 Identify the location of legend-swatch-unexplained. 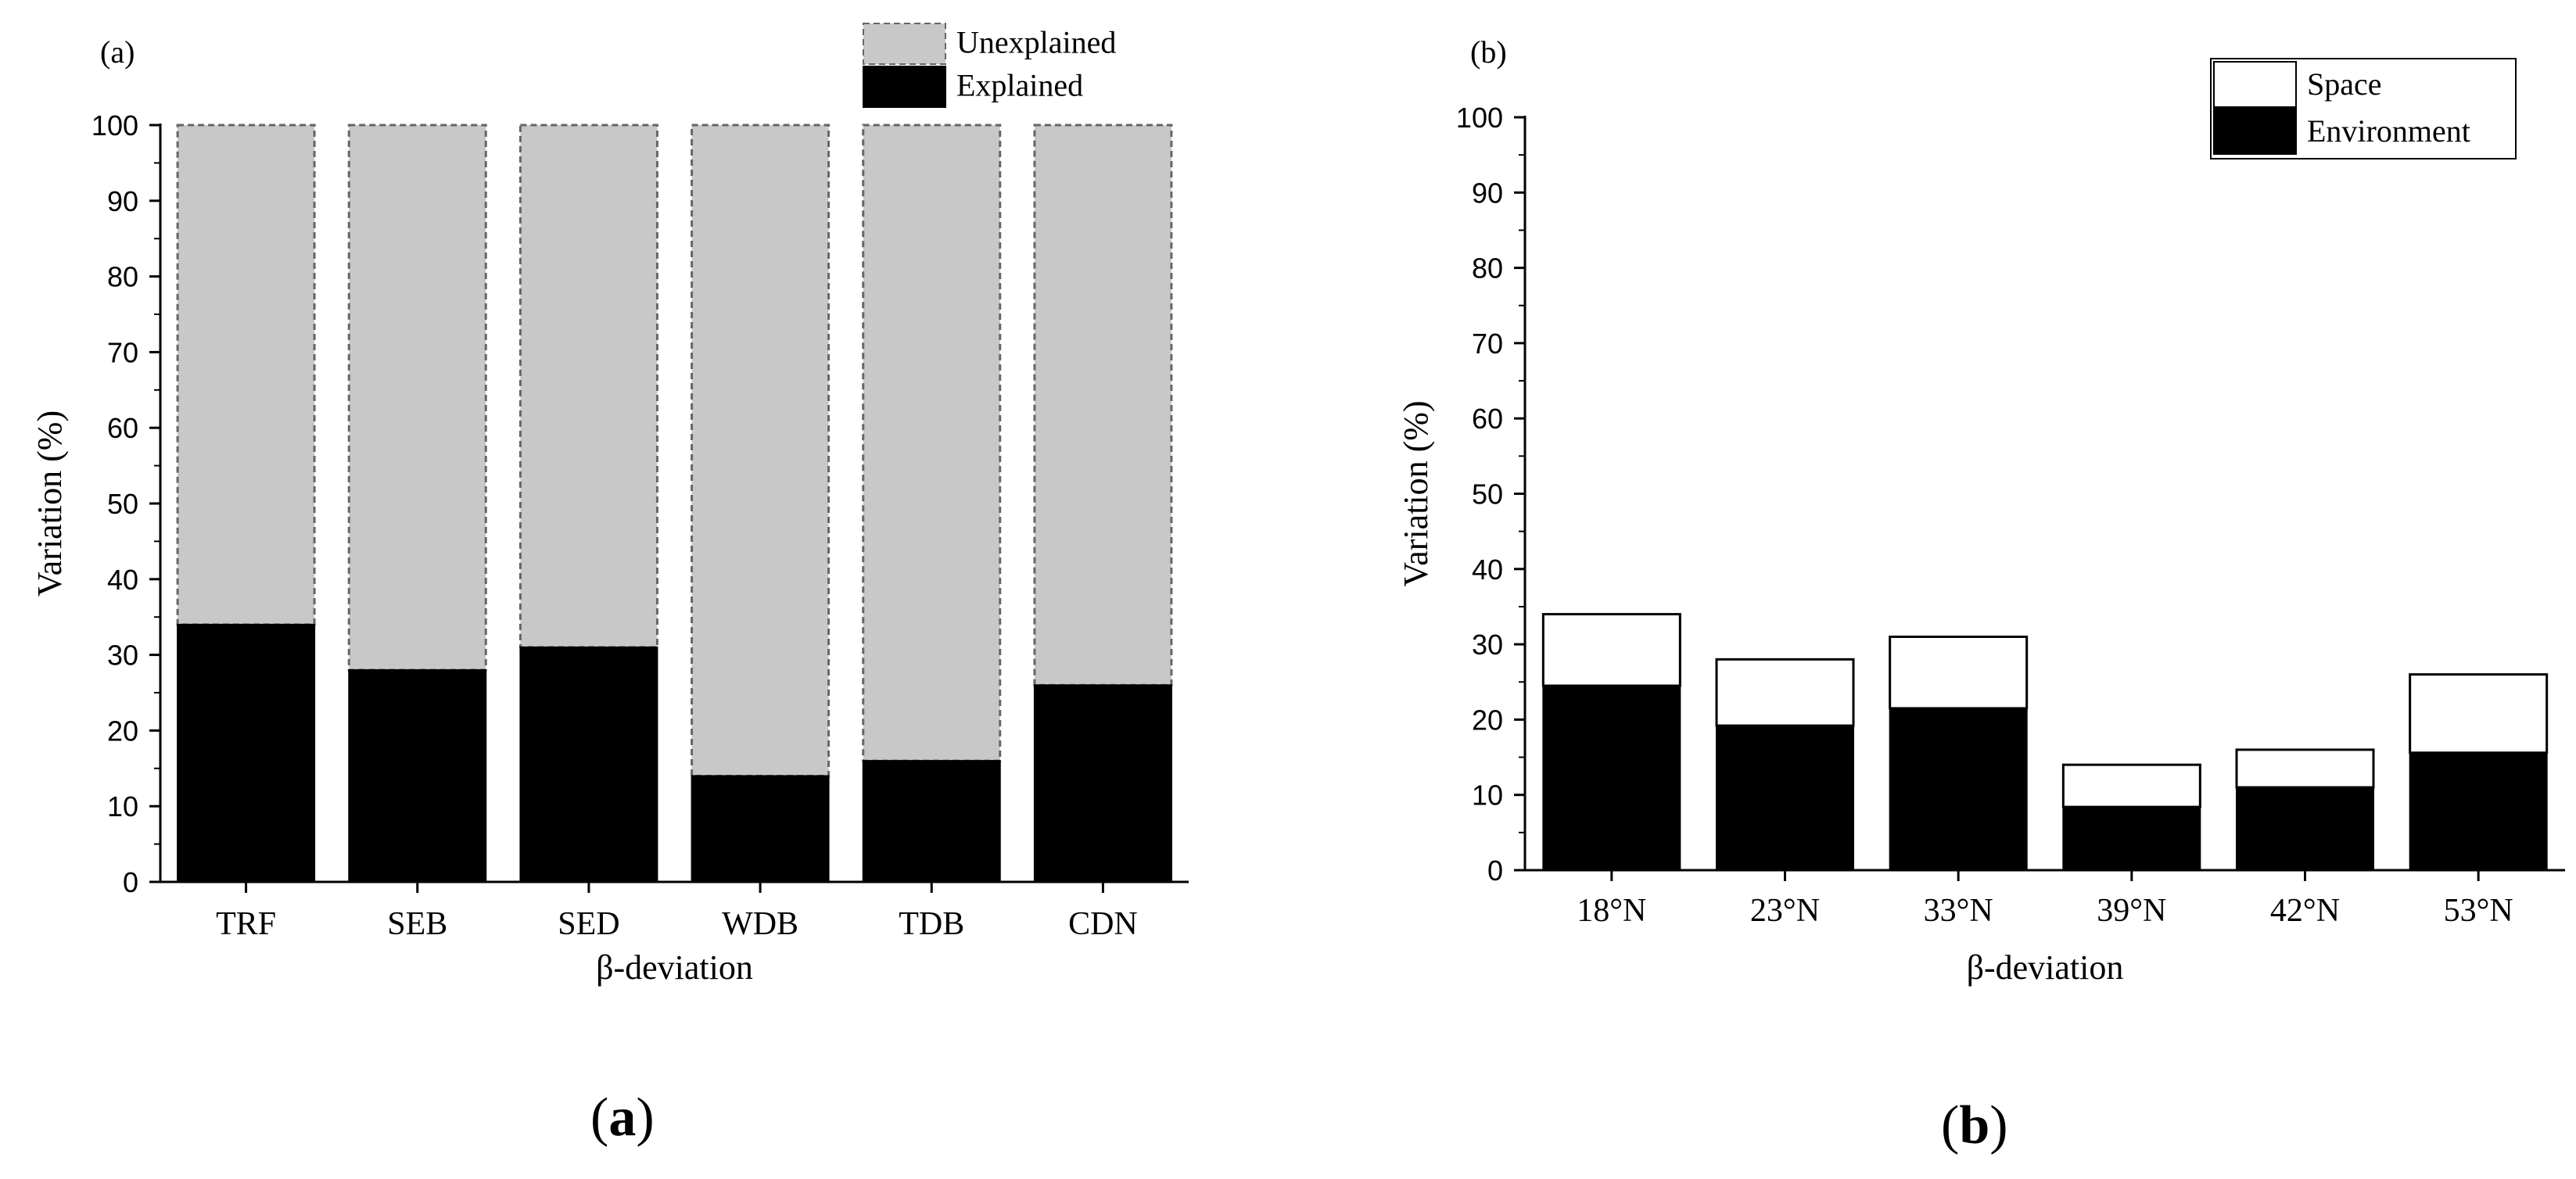
(904, 44).